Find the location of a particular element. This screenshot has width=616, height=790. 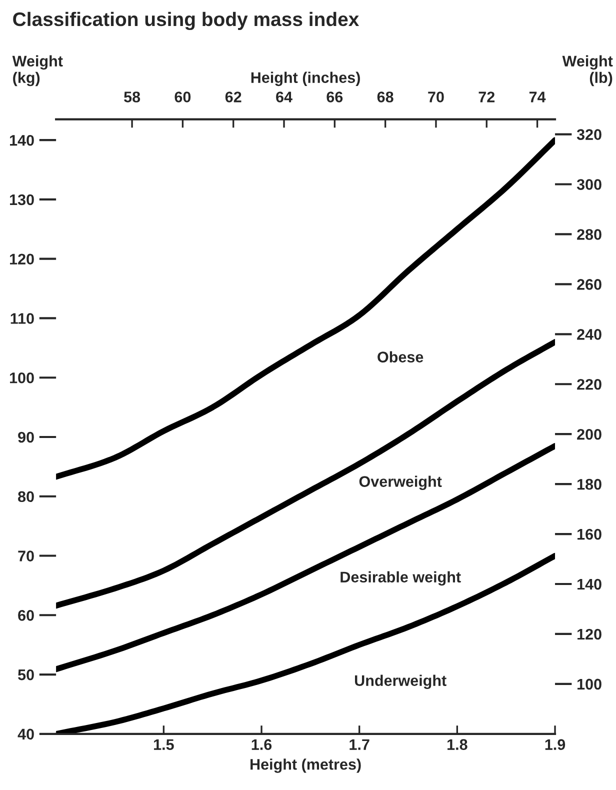

y-tick-label: 60 is located at coordinates (26, 615).